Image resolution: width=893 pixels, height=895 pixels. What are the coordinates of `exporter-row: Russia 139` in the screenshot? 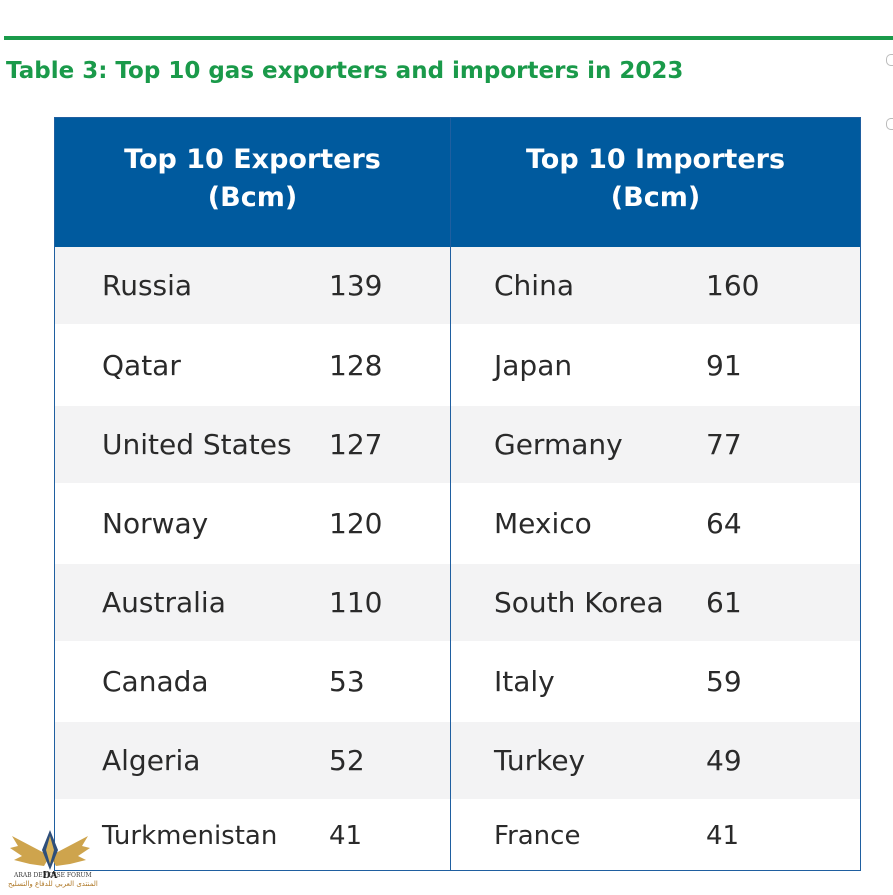 It's located at (252, 285).